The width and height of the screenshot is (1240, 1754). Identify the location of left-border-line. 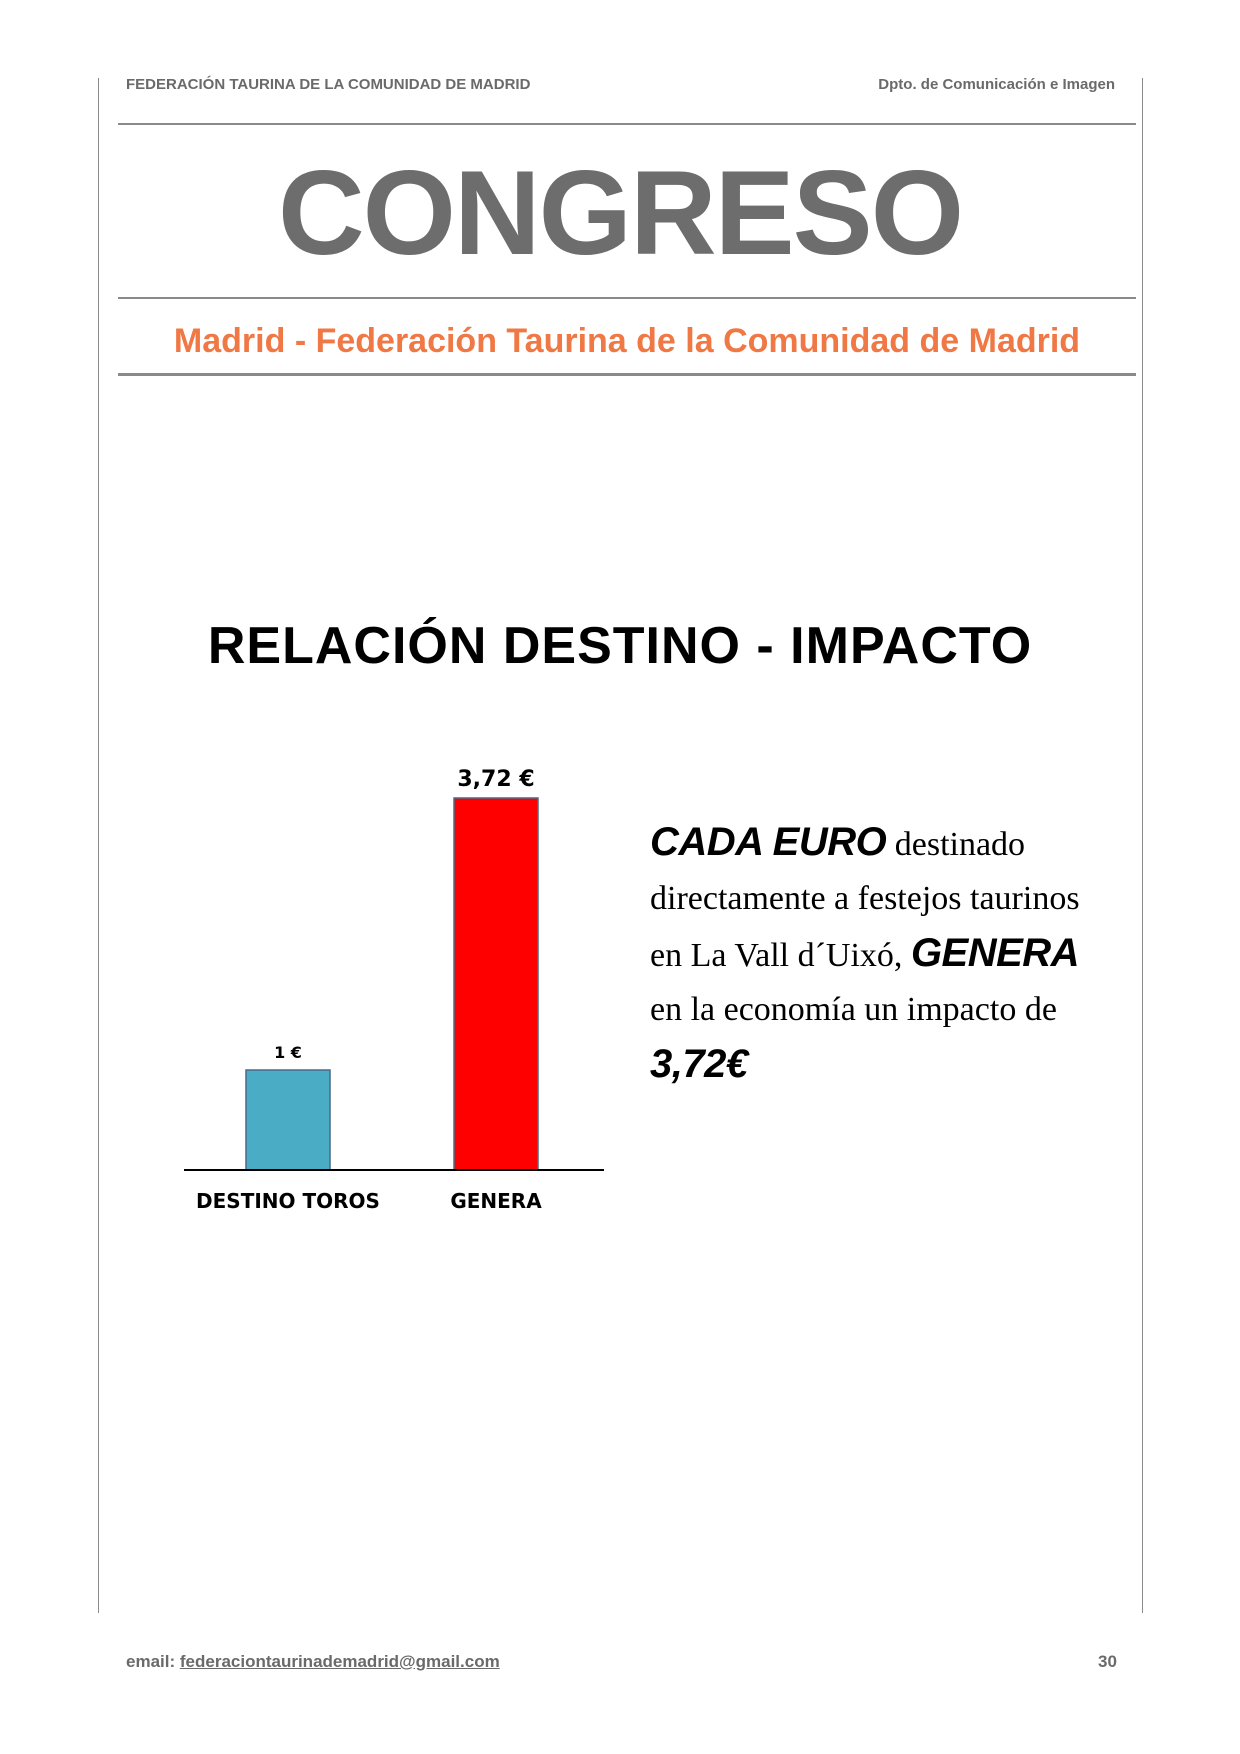
(98, 845).